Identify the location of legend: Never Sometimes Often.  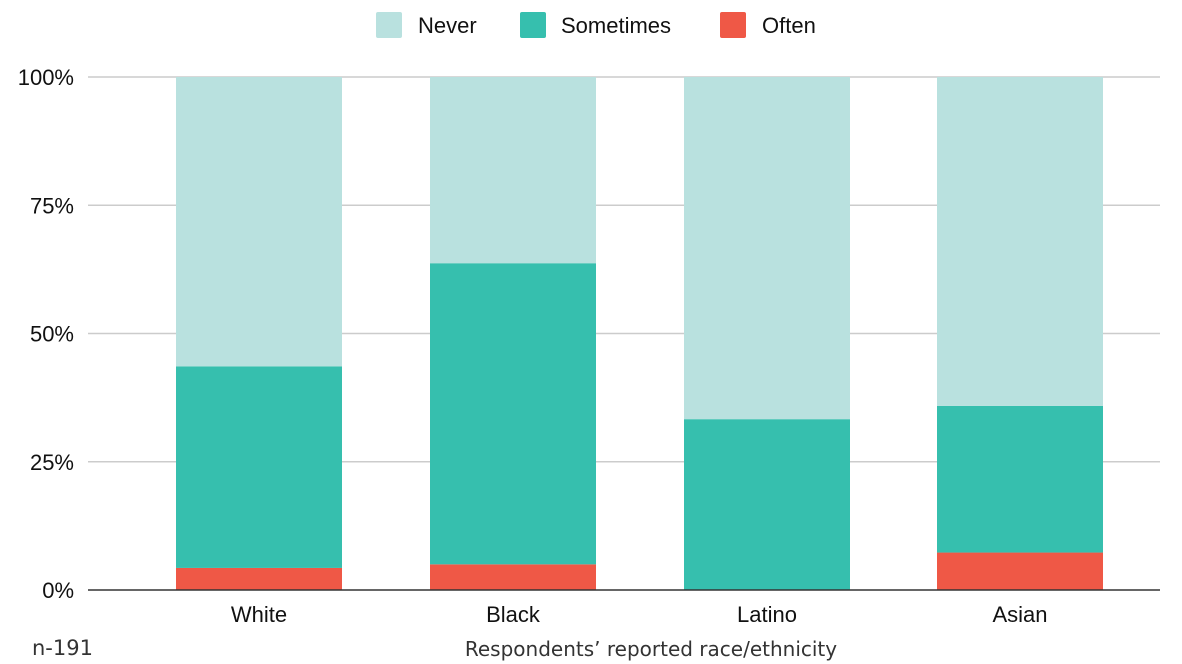
(596, 25).